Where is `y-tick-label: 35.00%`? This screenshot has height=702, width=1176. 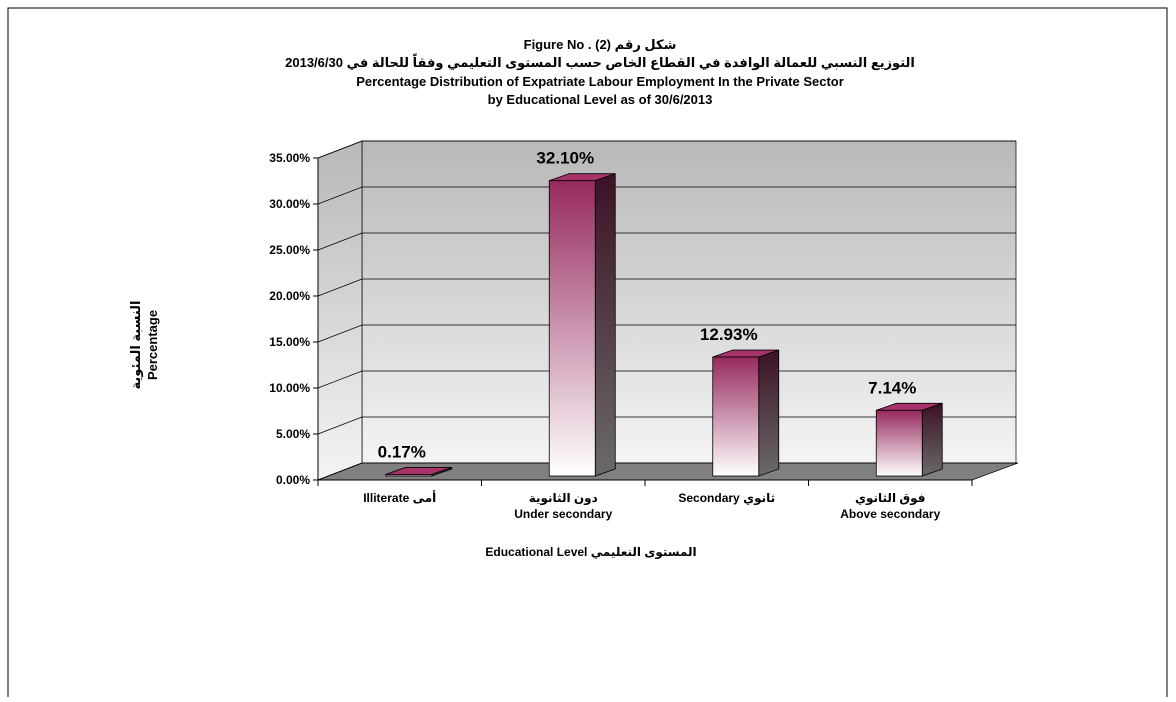 y-tick-label: 35.00% is located at coordinates (289, 158).